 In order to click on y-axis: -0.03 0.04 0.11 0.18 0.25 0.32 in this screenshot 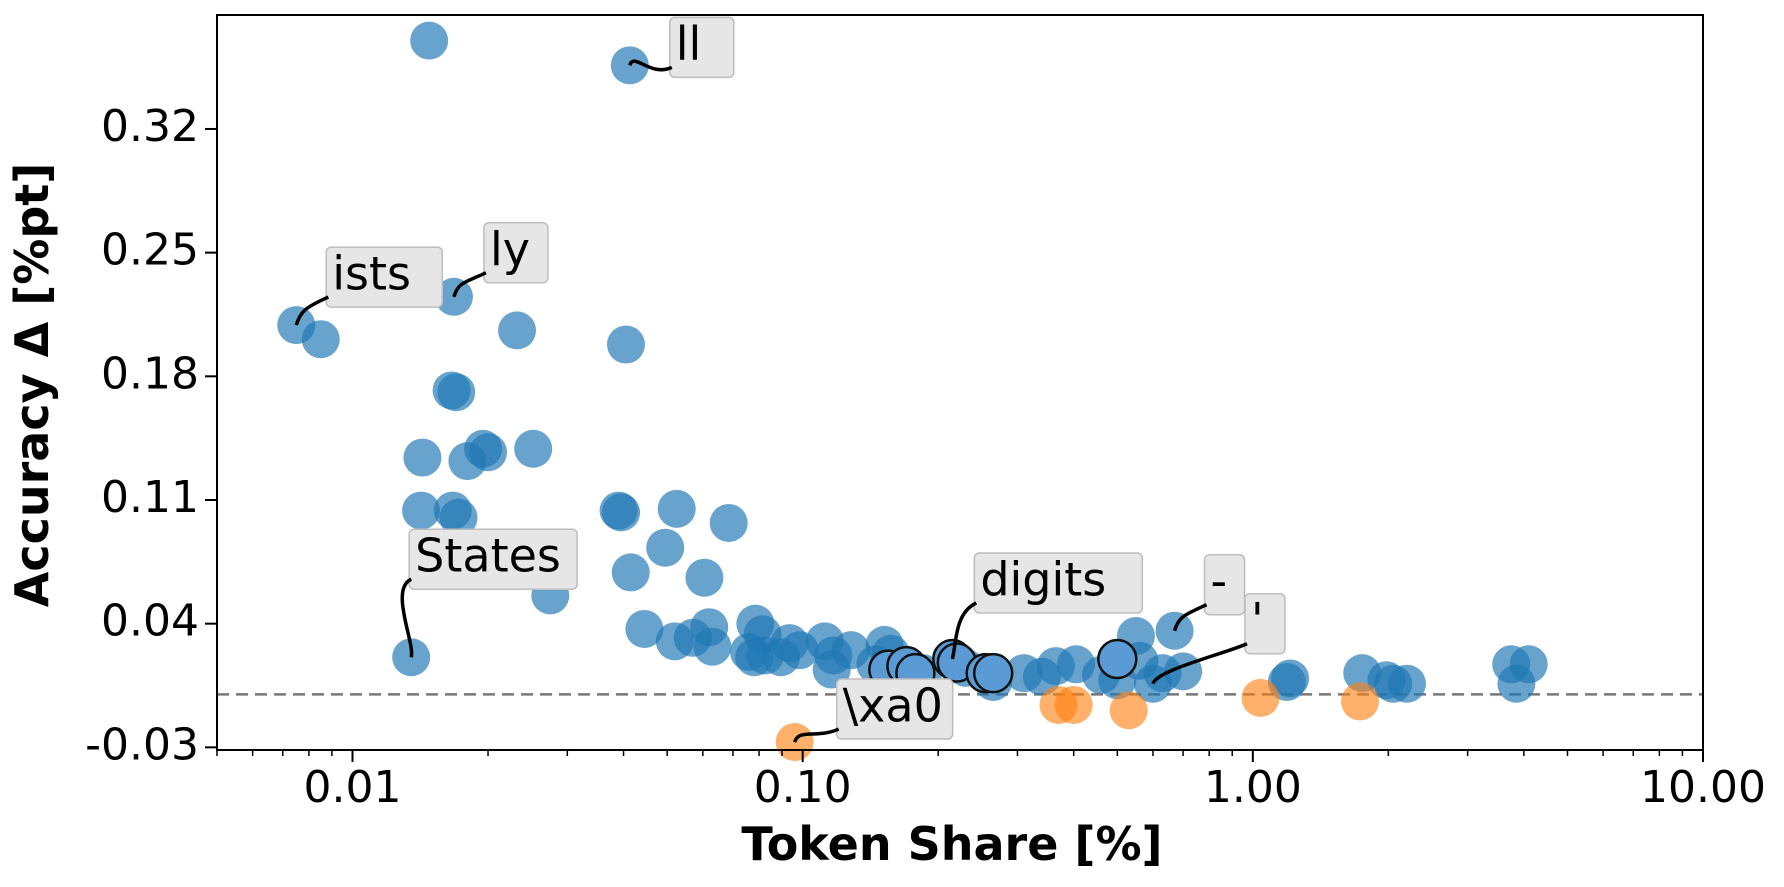, I will do `click(151, 435)`.